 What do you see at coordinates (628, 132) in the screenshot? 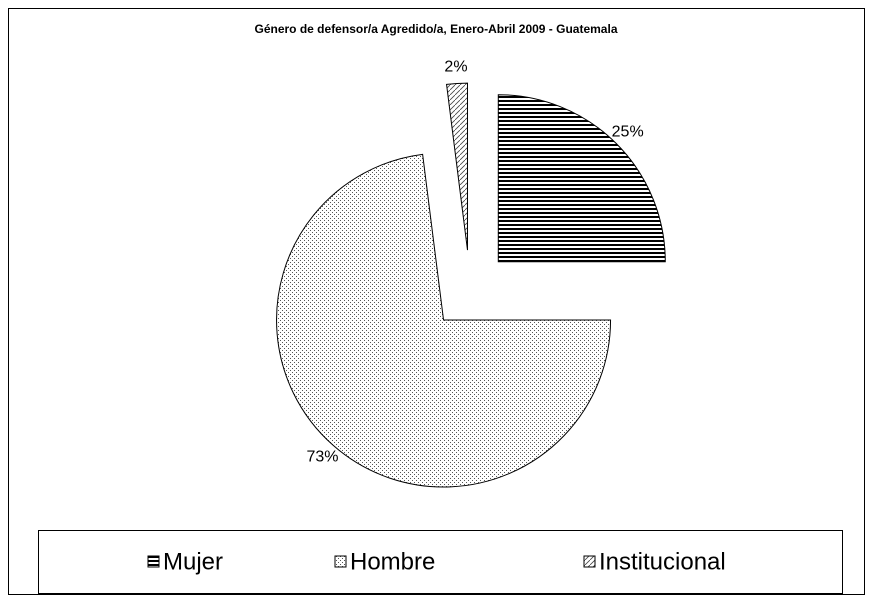
I see `data-label: 25%` at bounding box center [628, 132].